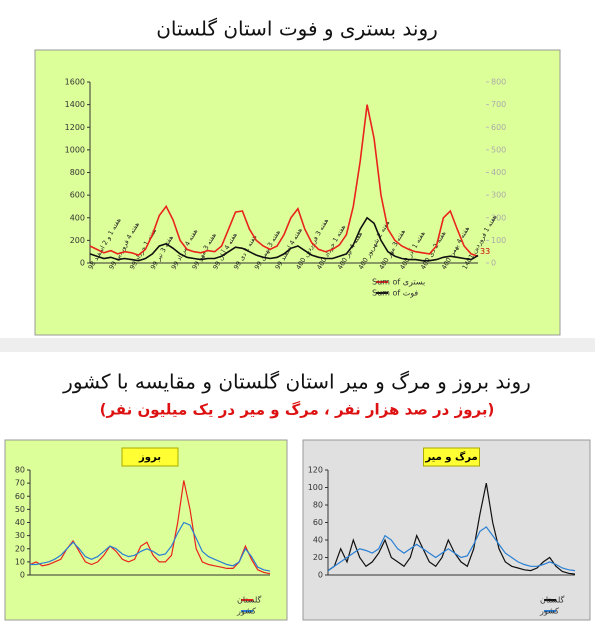 The height and width of the screenshot is (640, 595). I want to click on y2-tick-label: 700, so click(498, 104).